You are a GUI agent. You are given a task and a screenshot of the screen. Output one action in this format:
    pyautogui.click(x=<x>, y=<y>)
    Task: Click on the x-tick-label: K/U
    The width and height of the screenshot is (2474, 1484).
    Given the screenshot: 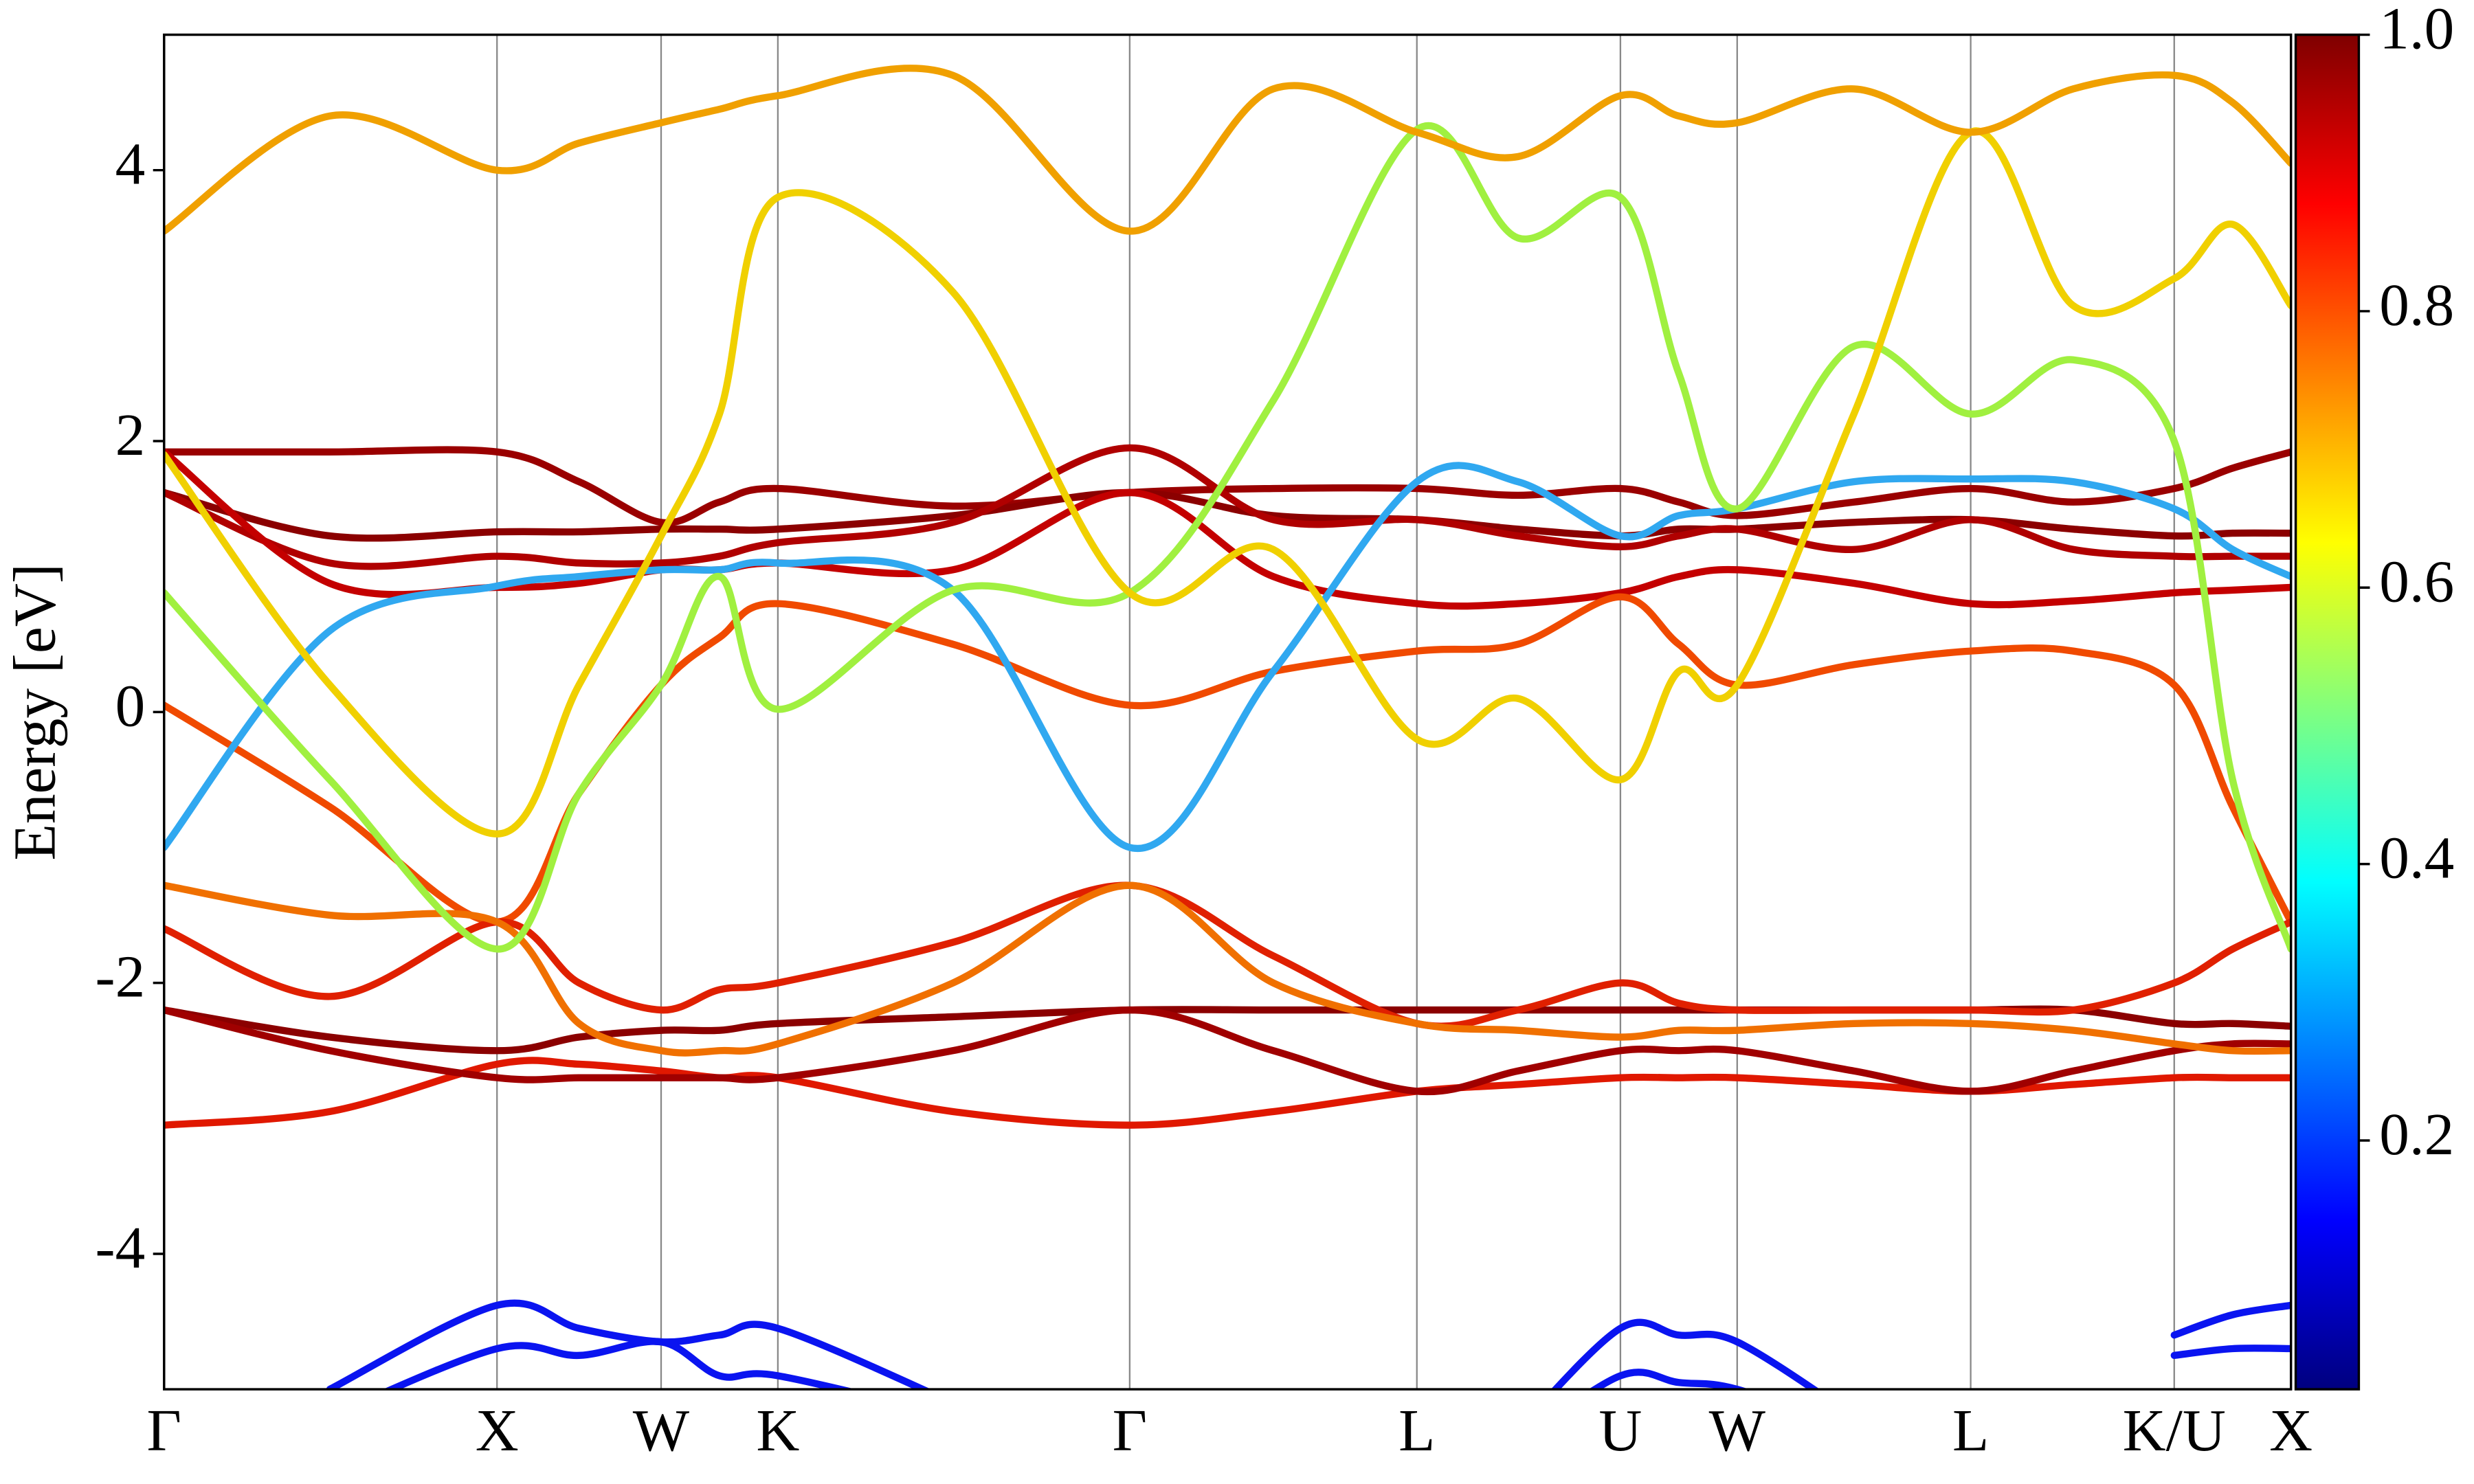 What is the action you would take?
    pyautogui.click(x=2174, y=1430)
    